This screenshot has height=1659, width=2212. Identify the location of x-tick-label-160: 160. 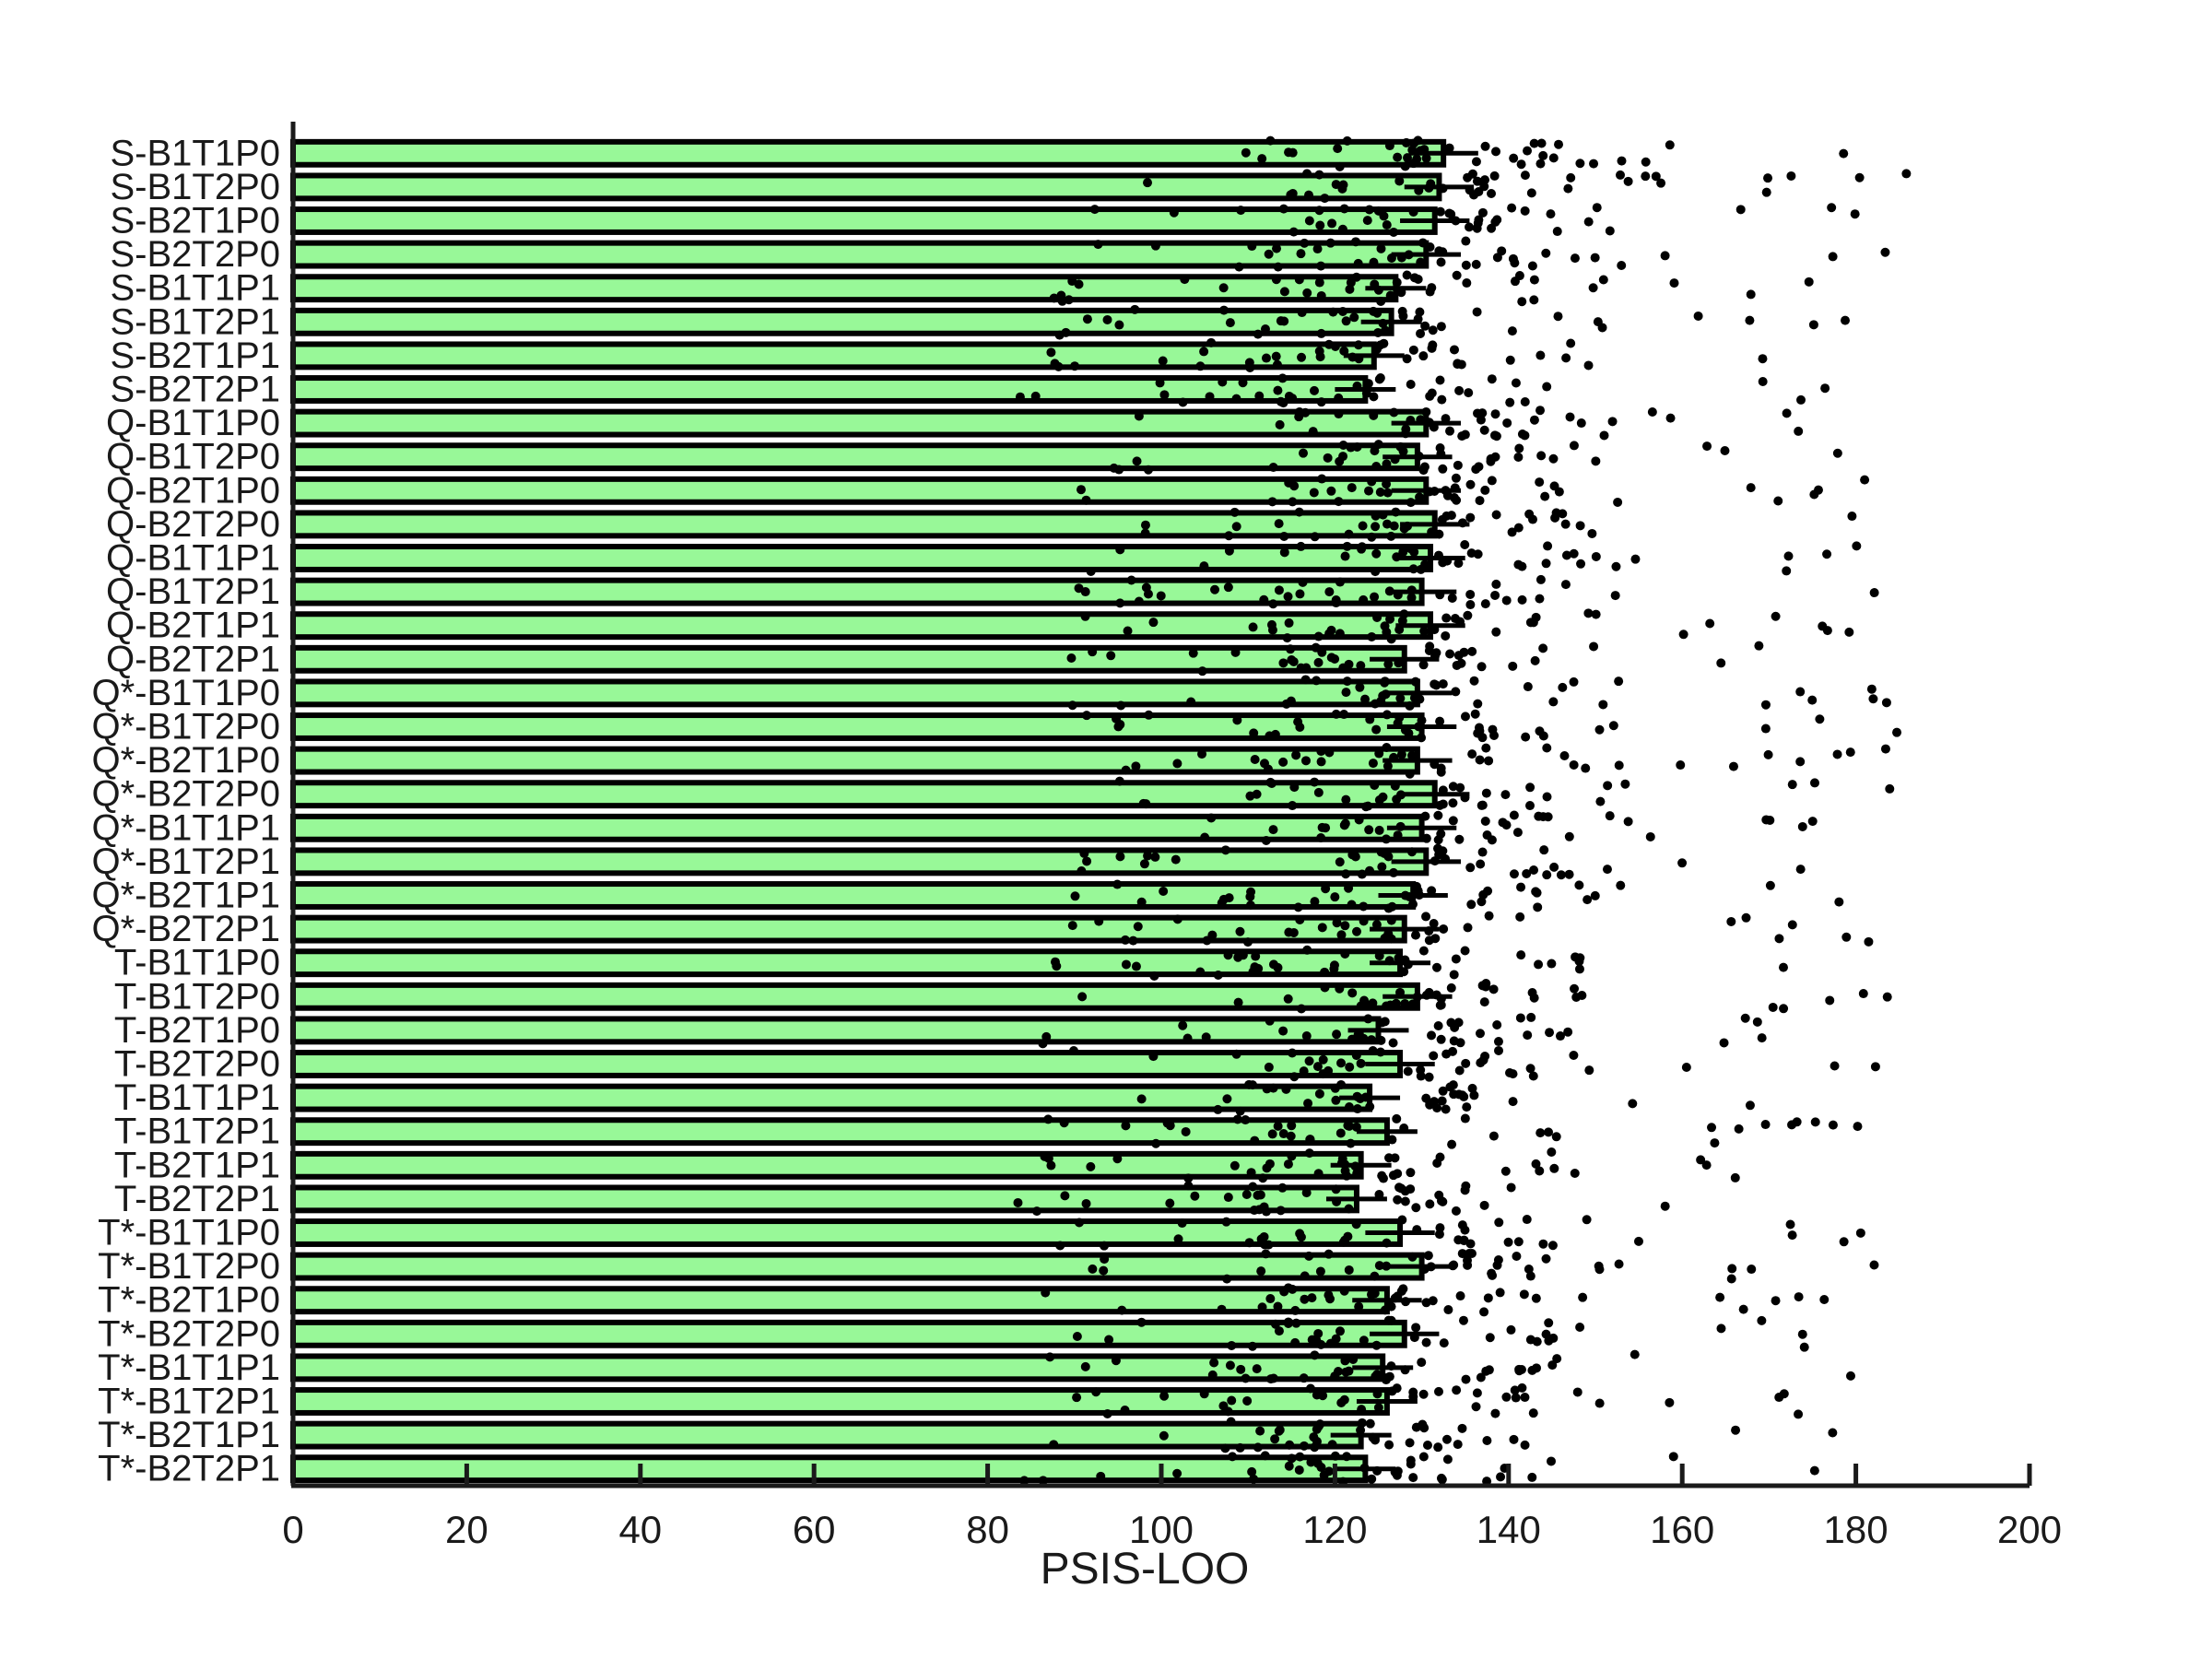
(1682, 1529).